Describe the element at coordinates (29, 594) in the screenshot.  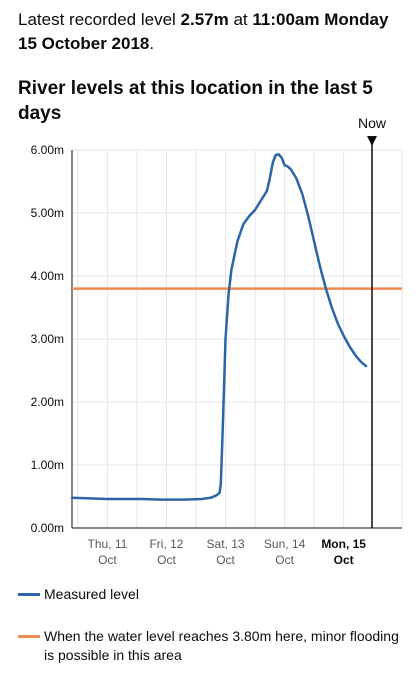
I see `measured-level-swatch` at that location.